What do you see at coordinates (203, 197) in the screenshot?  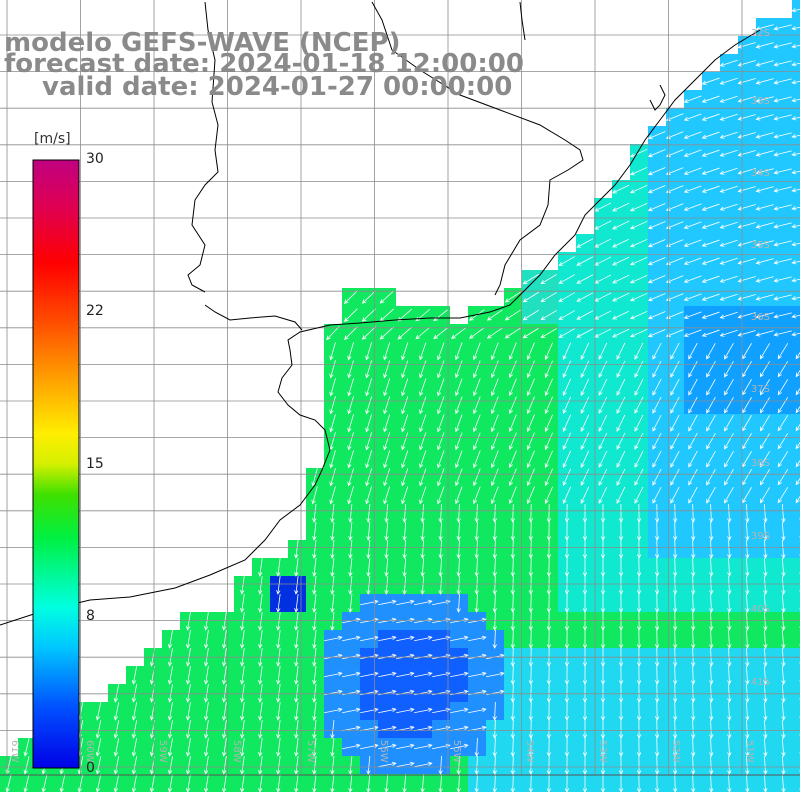 I see `border-river-uruguay` at bounding box center [203, 197].